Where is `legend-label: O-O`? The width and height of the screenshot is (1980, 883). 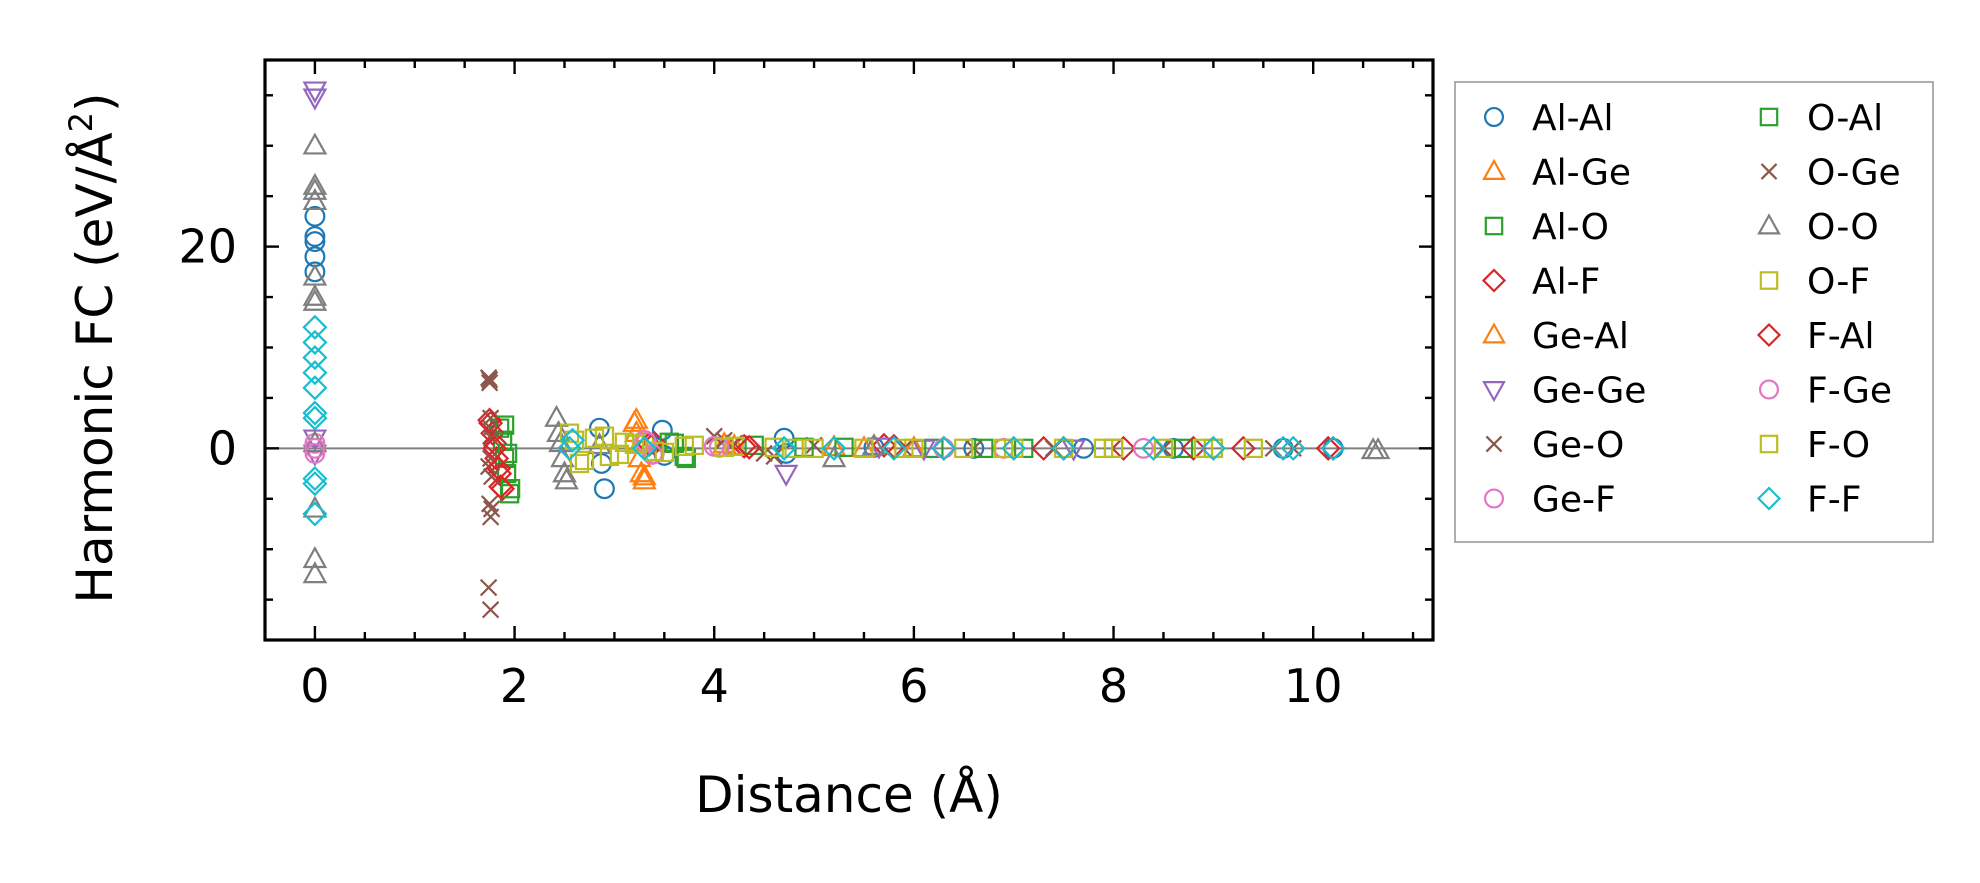
legend-label: O-O is located at coordinates (1843, 227).